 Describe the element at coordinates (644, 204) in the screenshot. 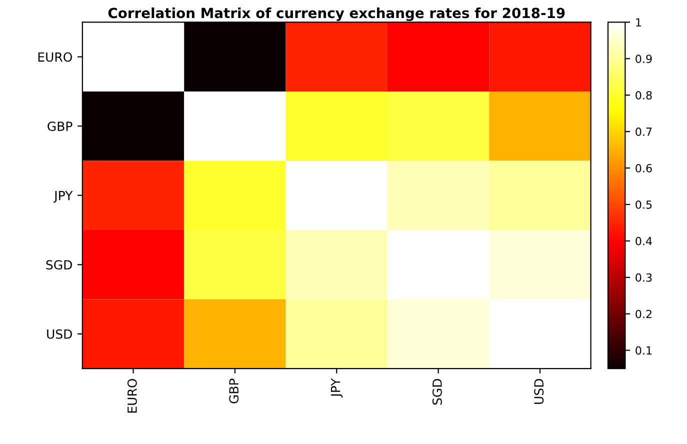

I see `color-bar-label: 0.5` at that location.